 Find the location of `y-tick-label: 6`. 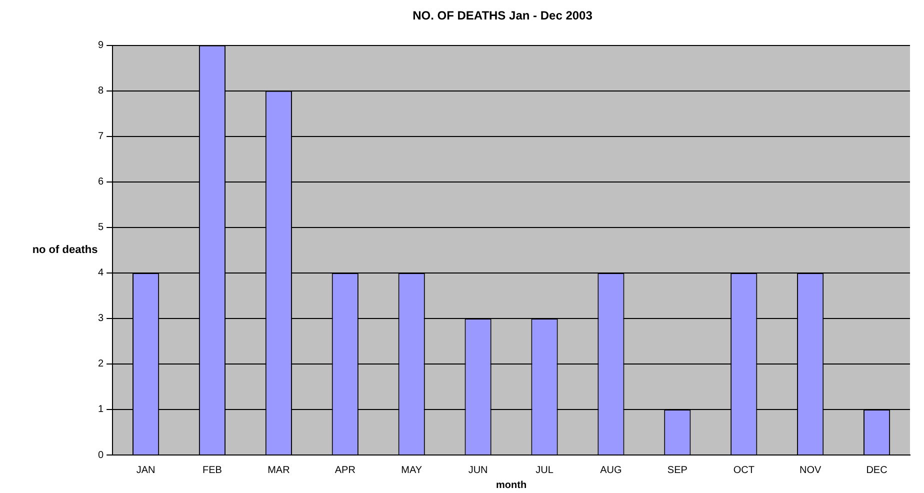

y-tick-label: 6 is located at coordinates (101, 182).